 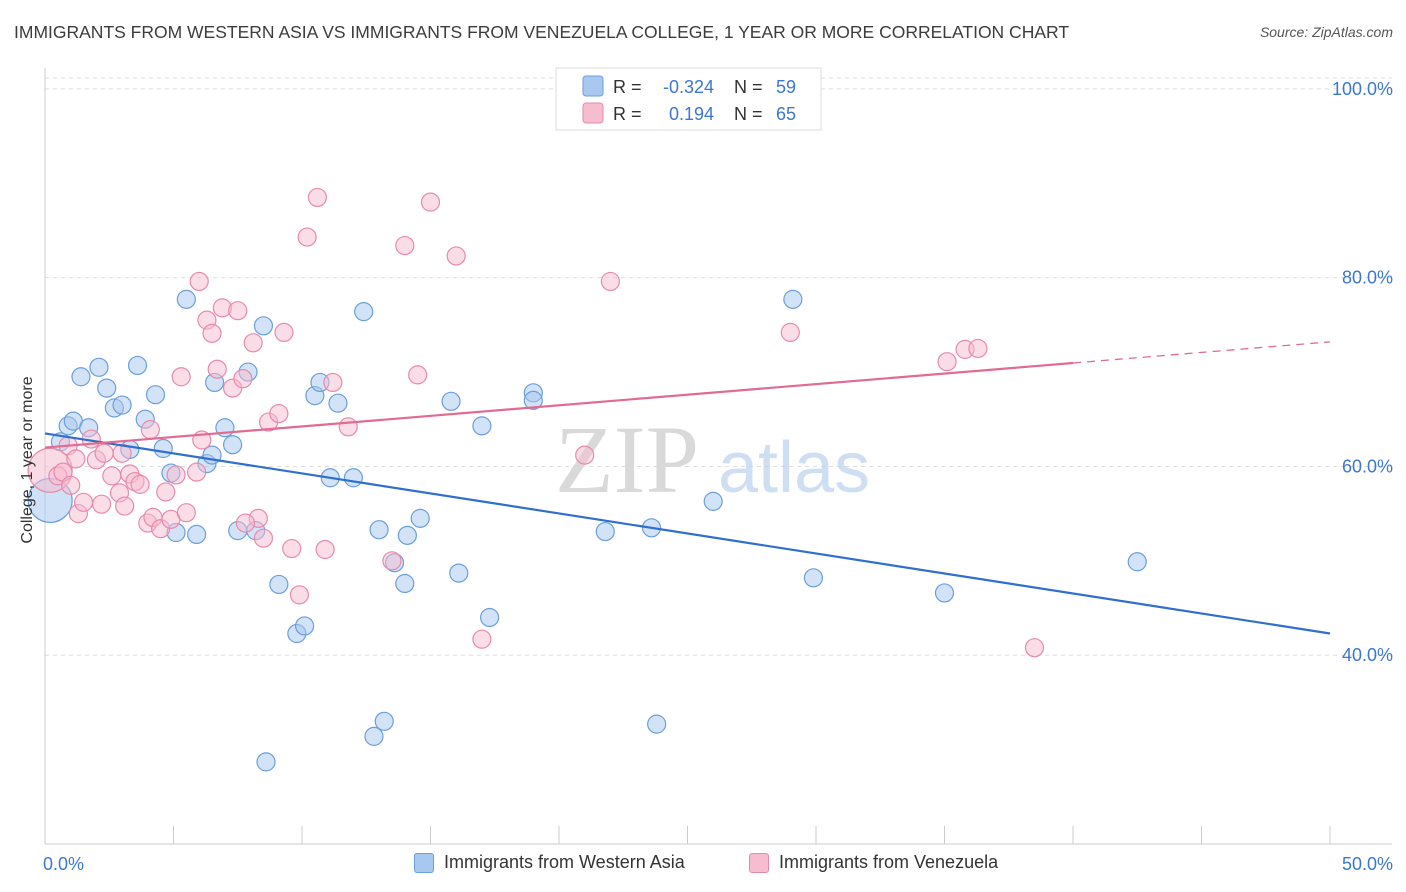 What do you see at coordinates (712, 459) in the screenshot?
I see `watermark: ZIP atlas` at bounding box center [712, 459].